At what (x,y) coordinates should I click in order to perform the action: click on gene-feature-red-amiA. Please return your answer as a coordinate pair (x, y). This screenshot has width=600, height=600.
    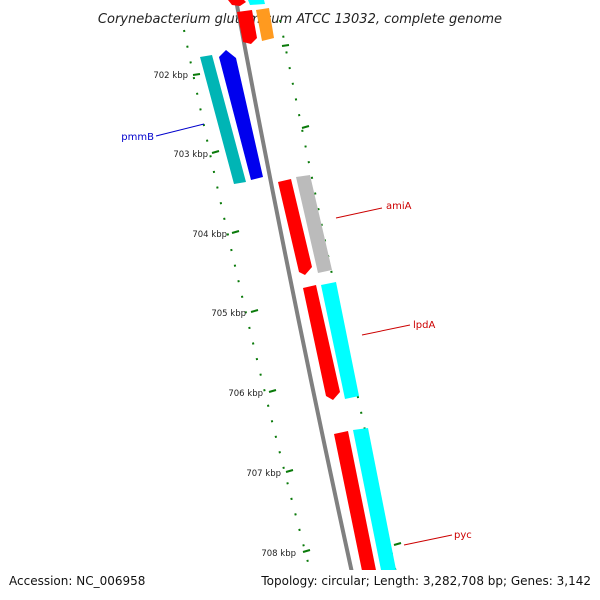
    Looking at the image, I should click on (295, 227).